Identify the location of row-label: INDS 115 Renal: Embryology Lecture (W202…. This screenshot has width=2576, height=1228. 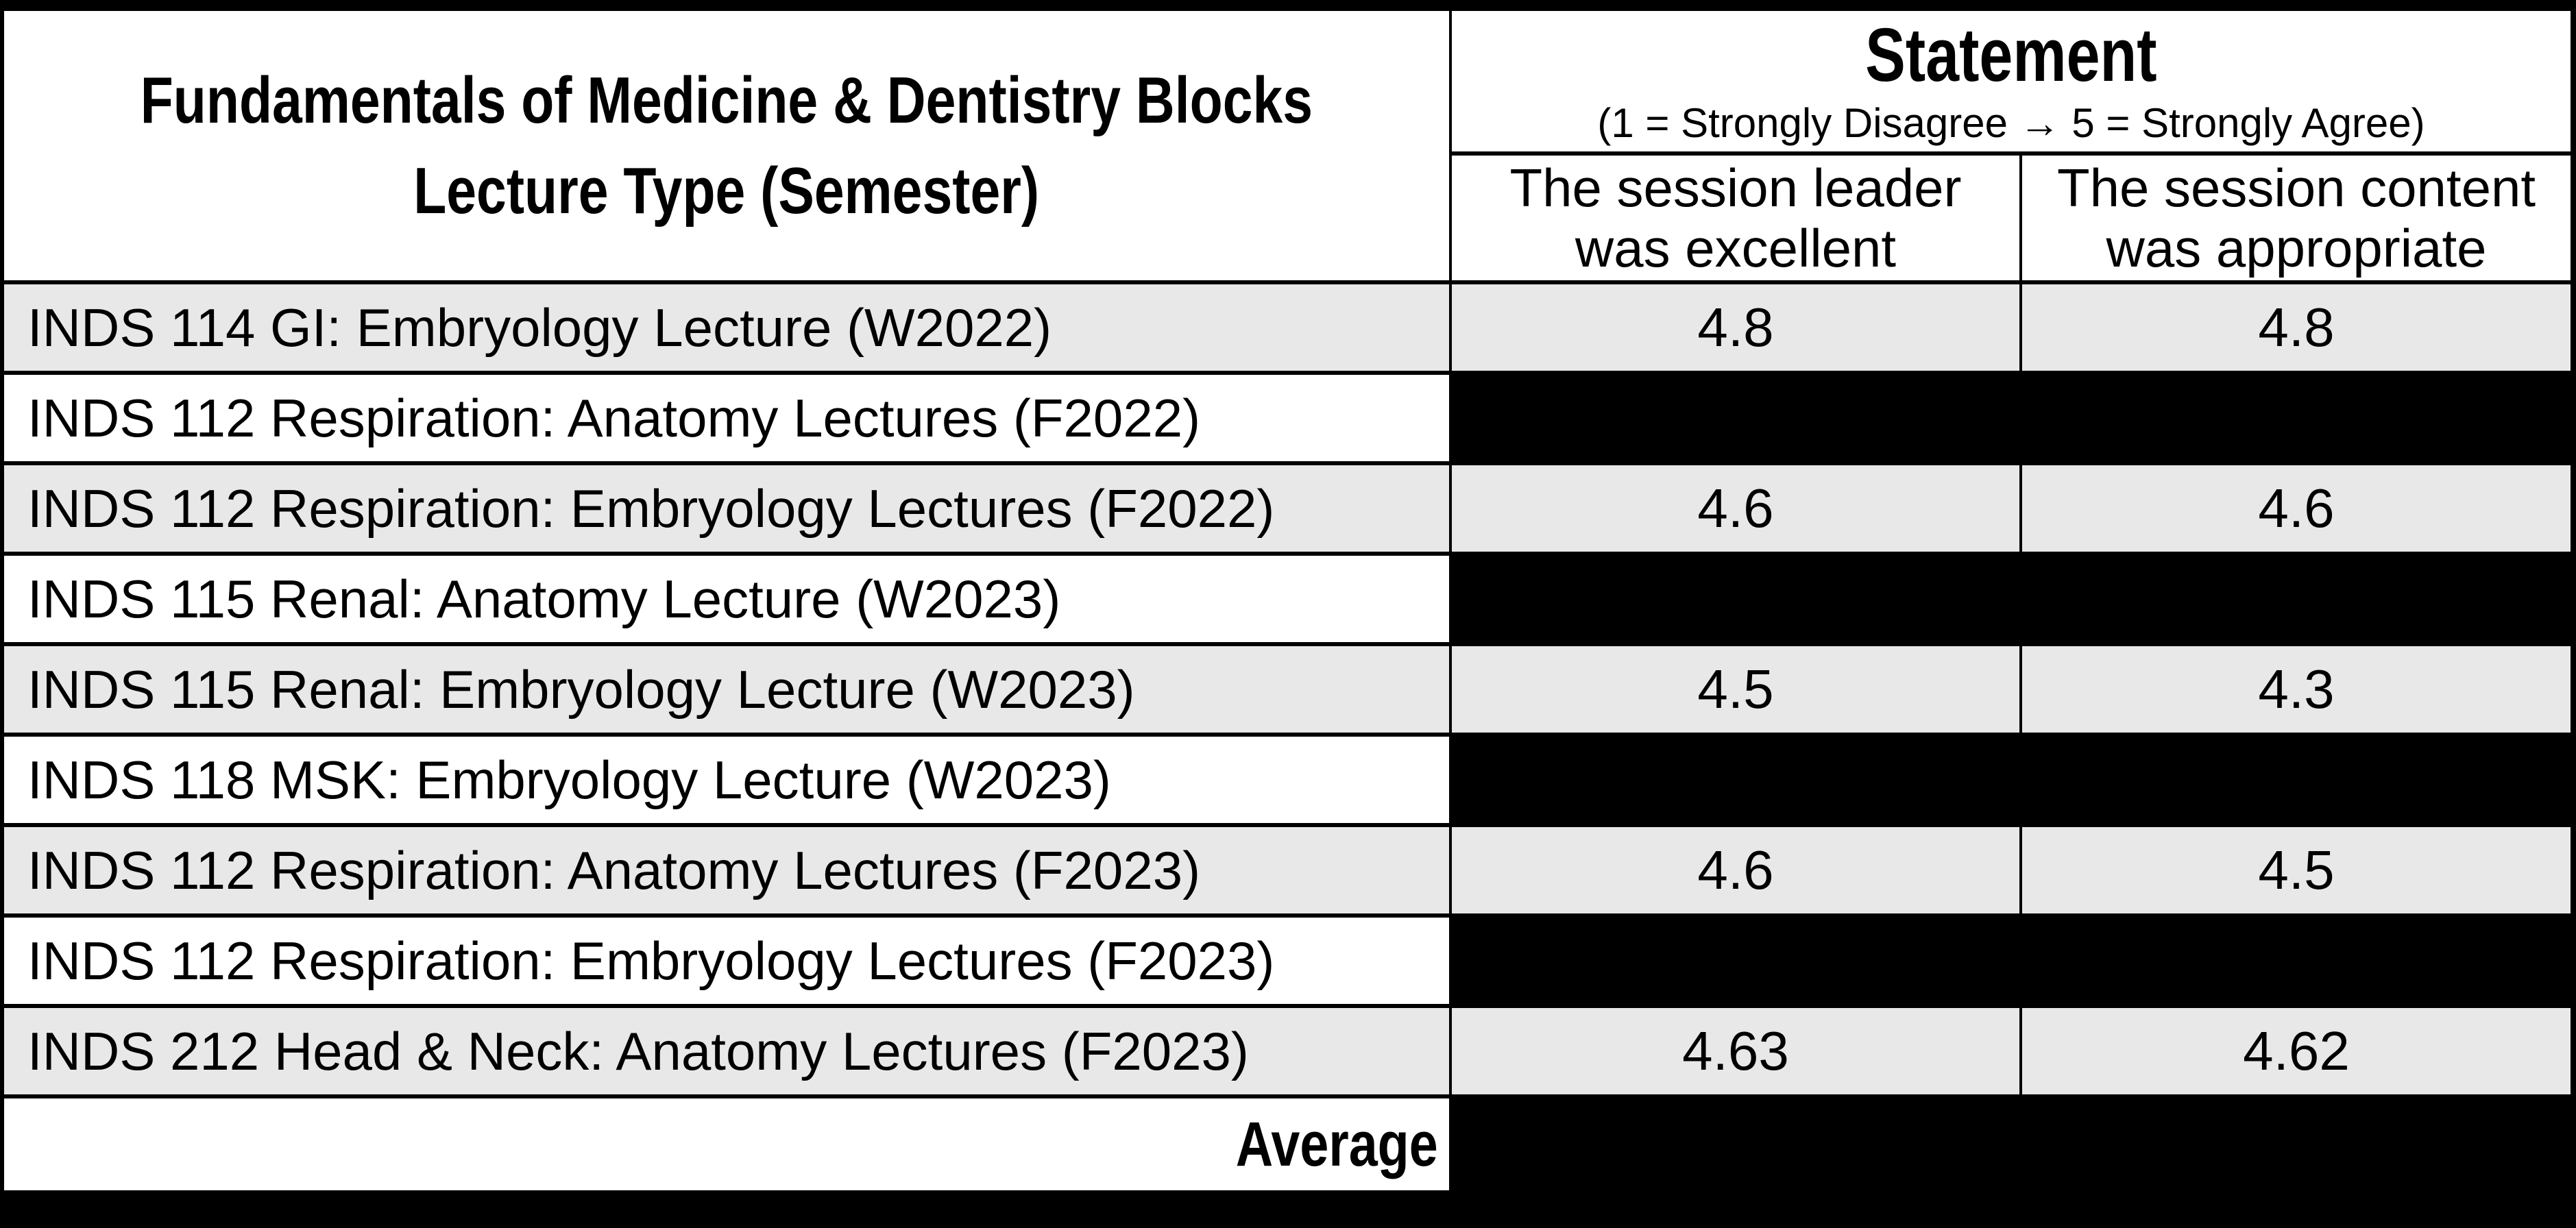
(726, 689).